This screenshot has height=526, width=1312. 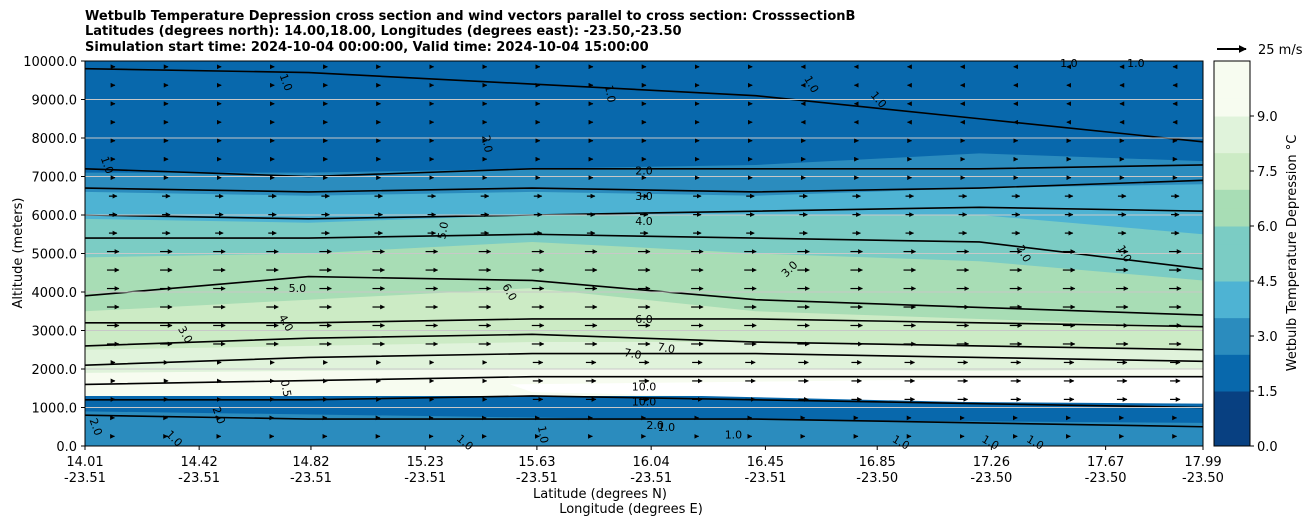 I want to click on colorbar-tick-label: 7.5, so click(x=1267, y=172).